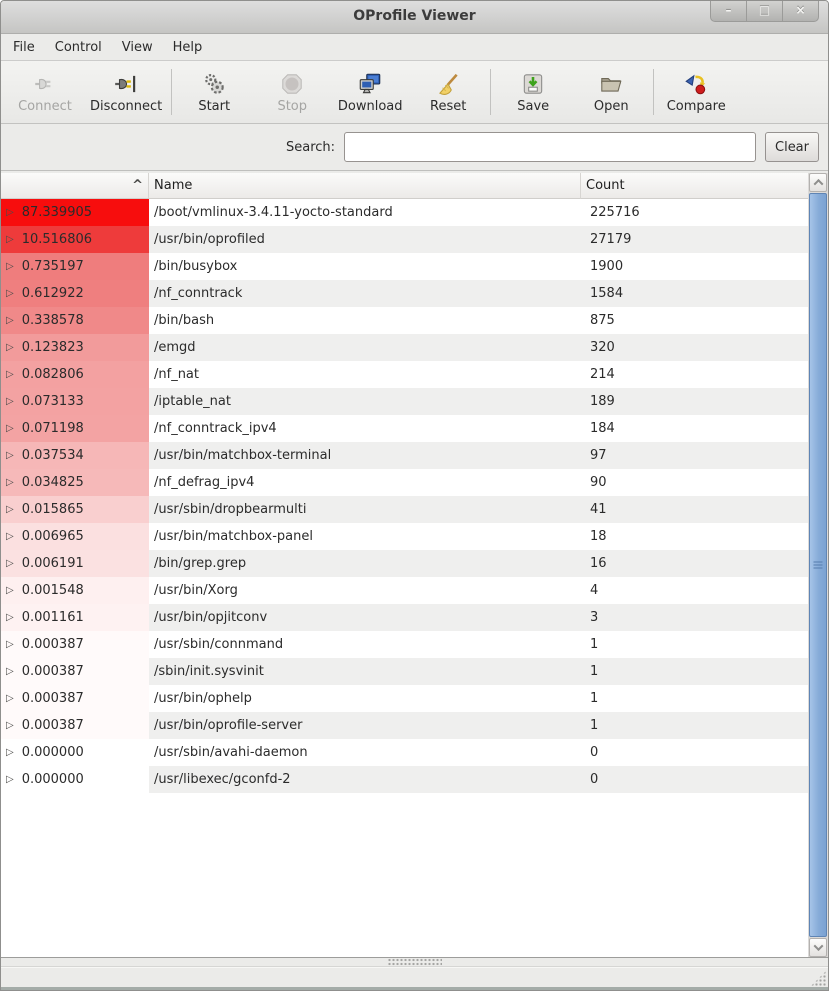 The image size is (829, 991). I want to click on menu-help: Help, so click(187, 47).